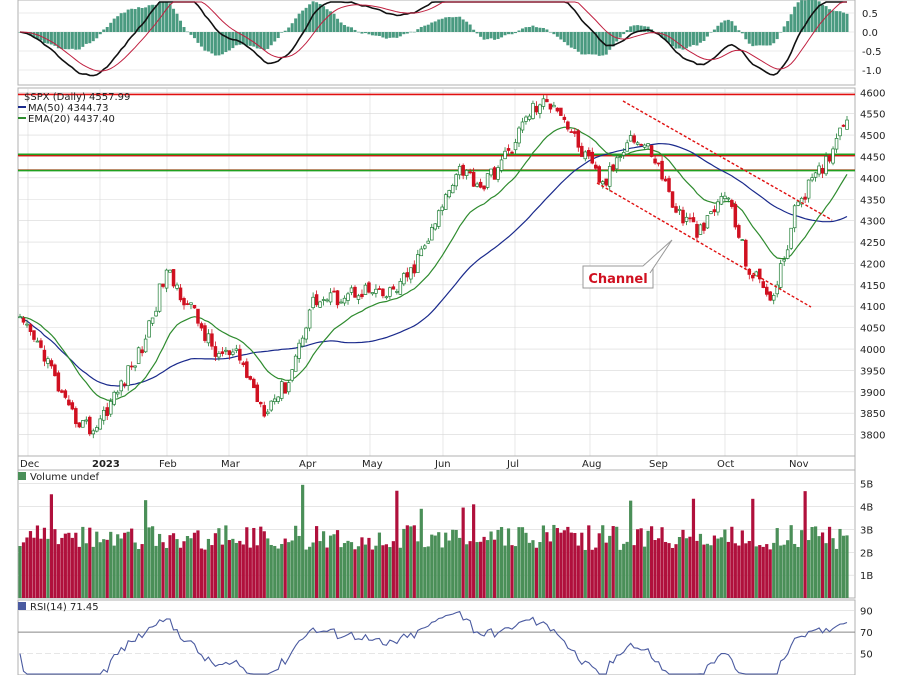  I want to click on price-tick-label: 3800, so click(872, 436).